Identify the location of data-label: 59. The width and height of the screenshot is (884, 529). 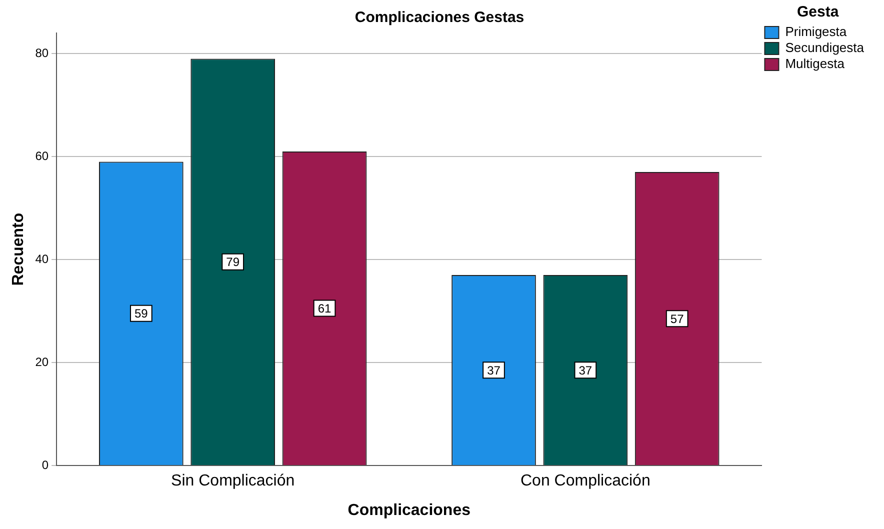
(141, 313).